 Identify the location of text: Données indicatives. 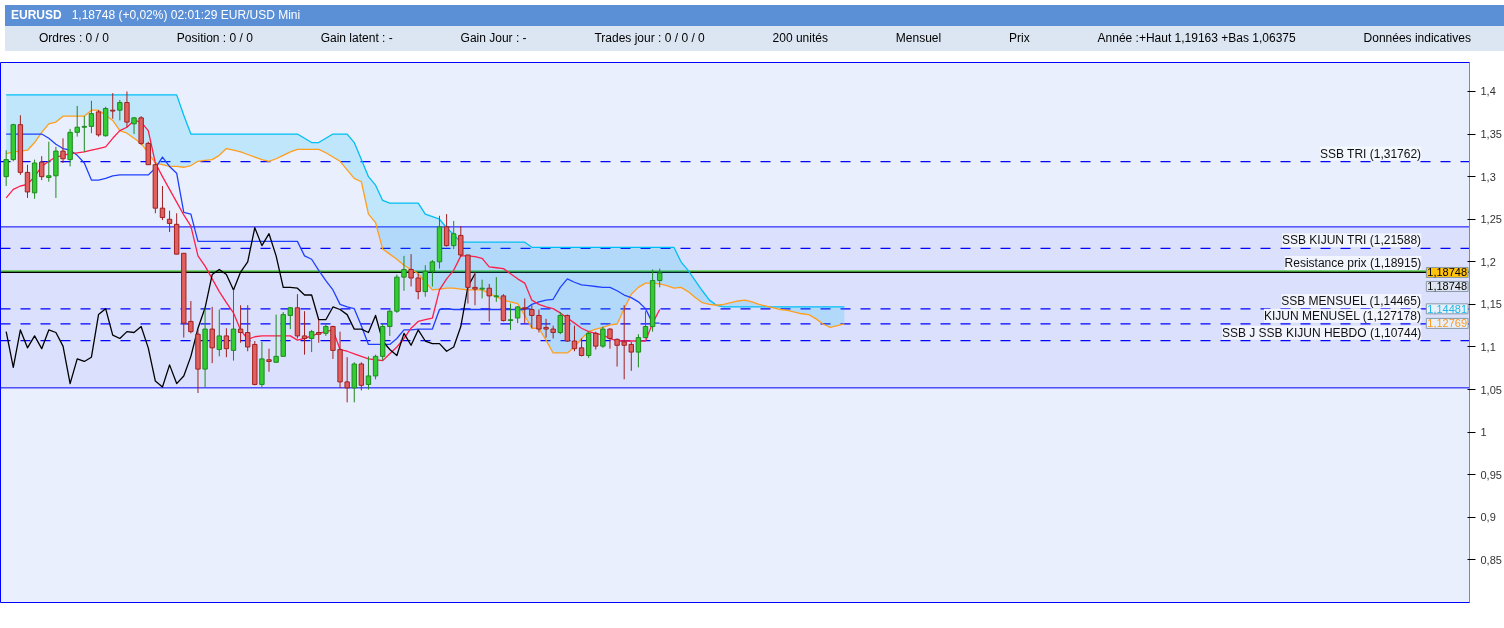
(1417, 39).